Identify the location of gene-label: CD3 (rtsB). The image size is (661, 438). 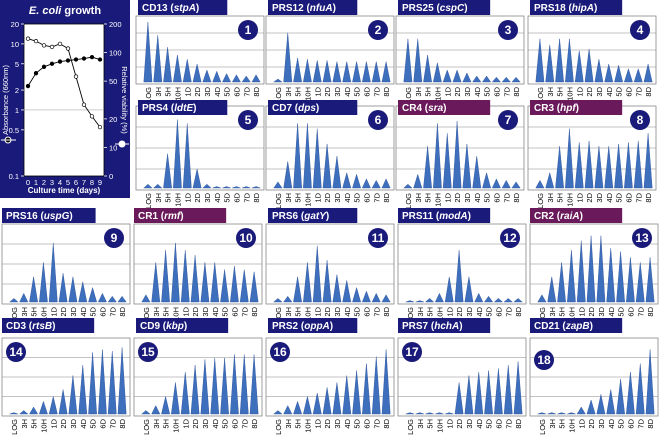
(30, 326).